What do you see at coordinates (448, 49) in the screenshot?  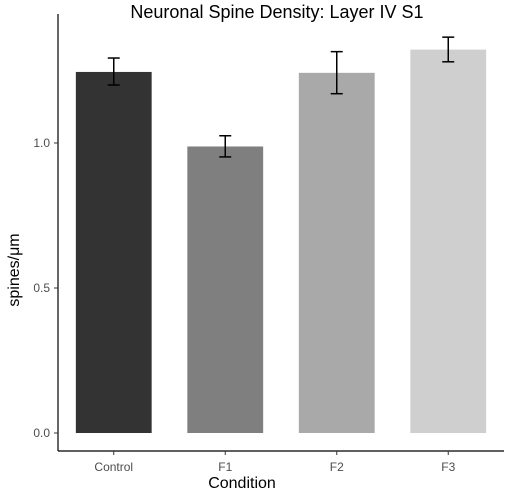 I see `error-bar-f3` at bounding box center [448, 49].